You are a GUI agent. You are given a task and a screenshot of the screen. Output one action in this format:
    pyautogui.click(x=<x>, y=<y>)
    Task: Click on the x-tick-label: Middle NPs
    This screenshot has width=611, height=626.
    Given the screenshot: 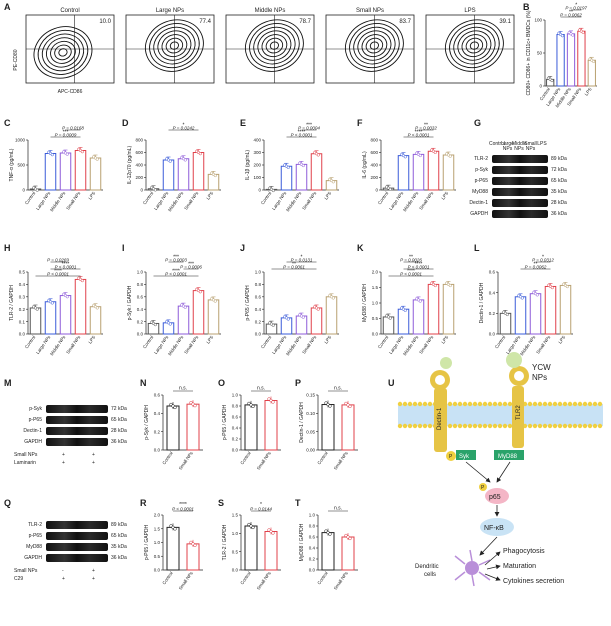 What is the action you would take?
    pyautogui.click(x=176, y=201)
    